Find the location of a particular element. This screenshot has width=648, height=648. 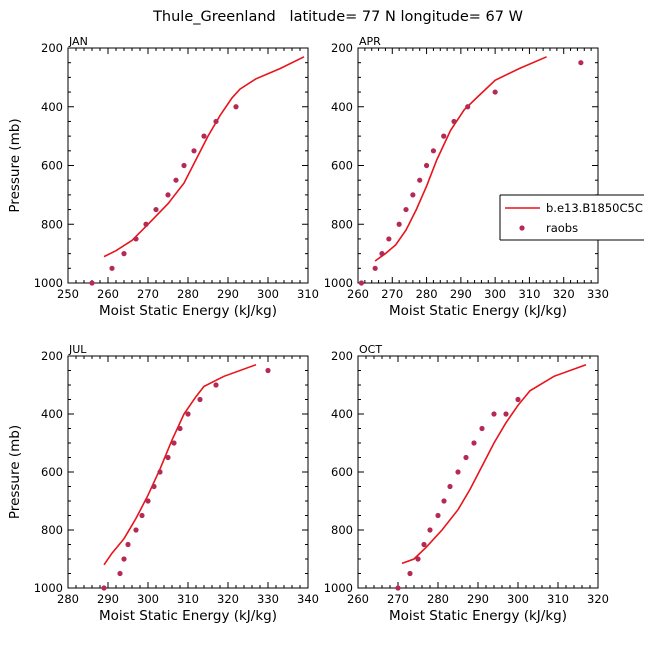

panel-label: OCT is located at coordinates (370, 349).